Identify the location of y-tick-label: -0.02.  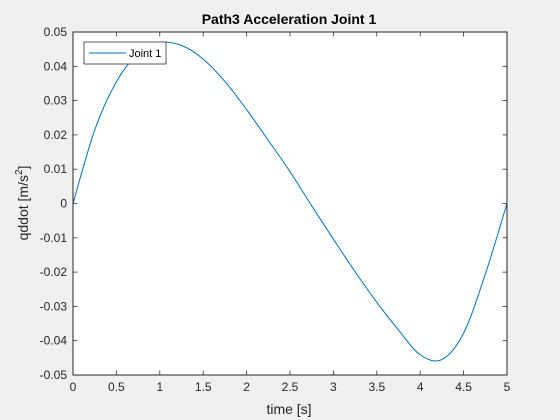
(54, 272).